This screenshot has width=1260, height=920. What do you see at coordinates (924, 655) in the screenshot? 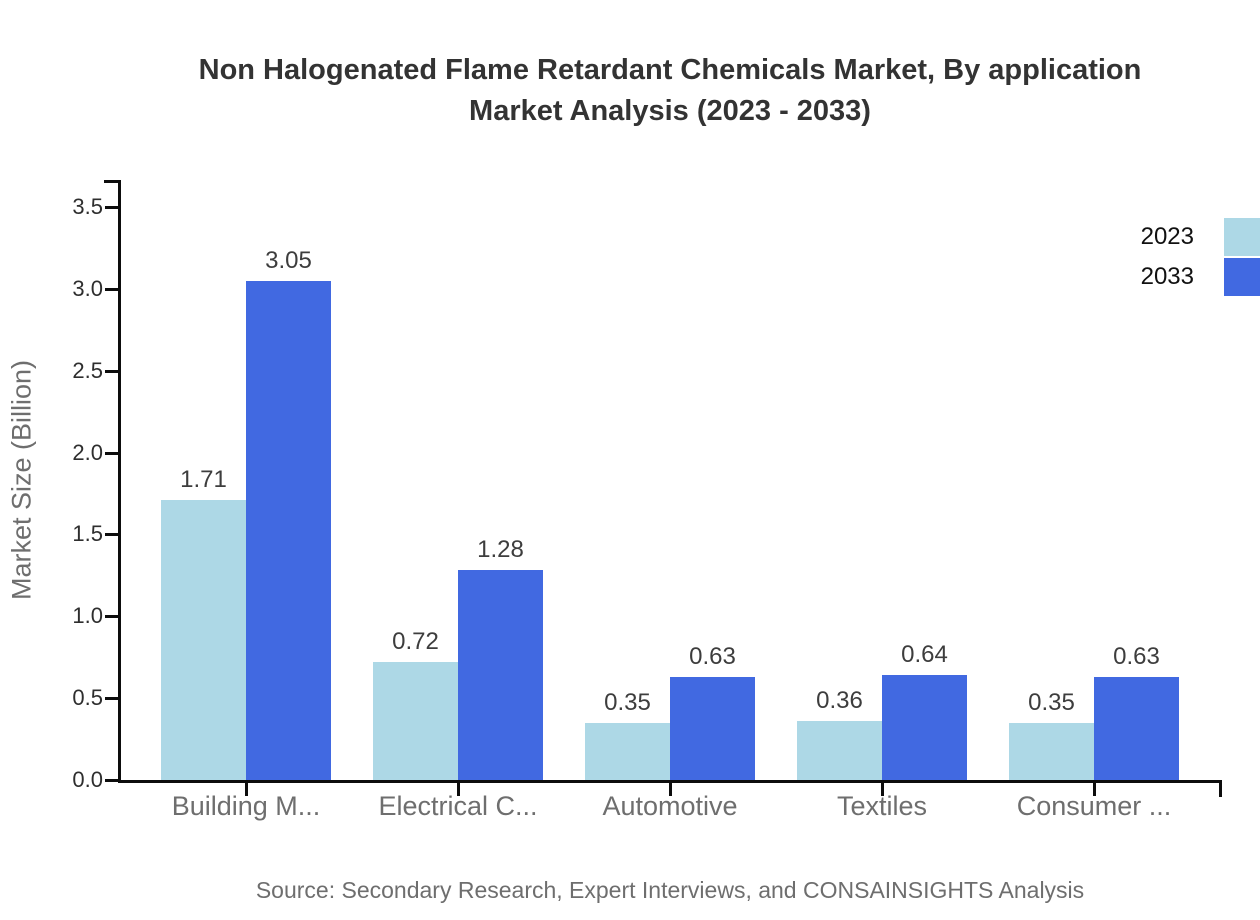
I see `bar-value-label: 0.64` at bounding box center [924, 655].